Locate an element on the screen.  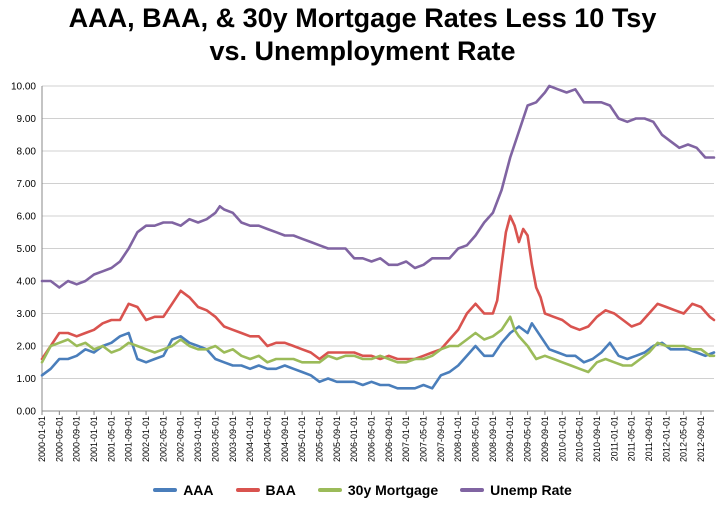
x-tick-label: 2001-09-01 is located at coordinates (129, 439).